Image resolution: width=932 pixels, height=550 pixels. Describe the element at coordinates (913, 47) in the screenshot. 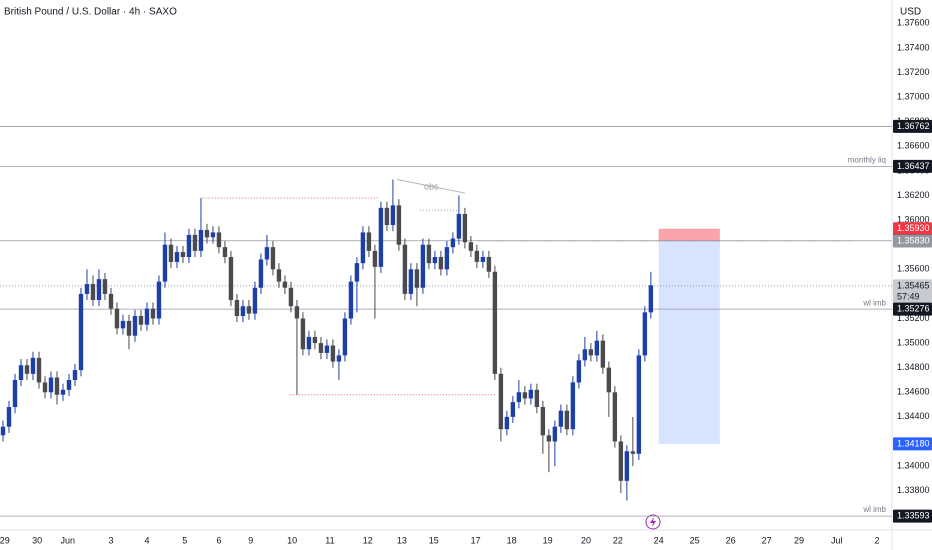

I see `y-tick-label: 1.37400` at that location.